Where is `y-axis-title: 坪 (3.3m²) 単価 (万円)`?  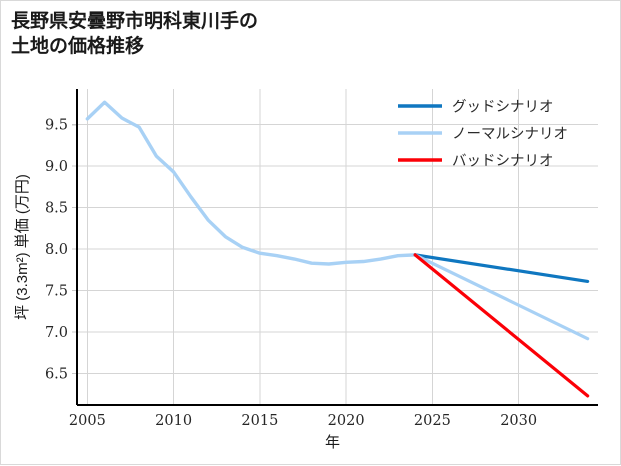 y-axis-title: 坪 (3.3m²) 単価 (万円) is located at coordinates (22, 247).